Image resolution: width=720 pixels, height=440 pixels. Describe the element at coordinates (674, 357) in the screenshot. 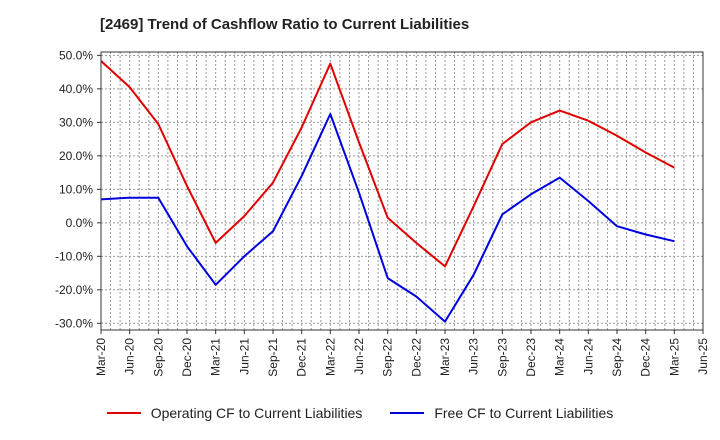

I see `x-tick-label: Mar-25` at that location.